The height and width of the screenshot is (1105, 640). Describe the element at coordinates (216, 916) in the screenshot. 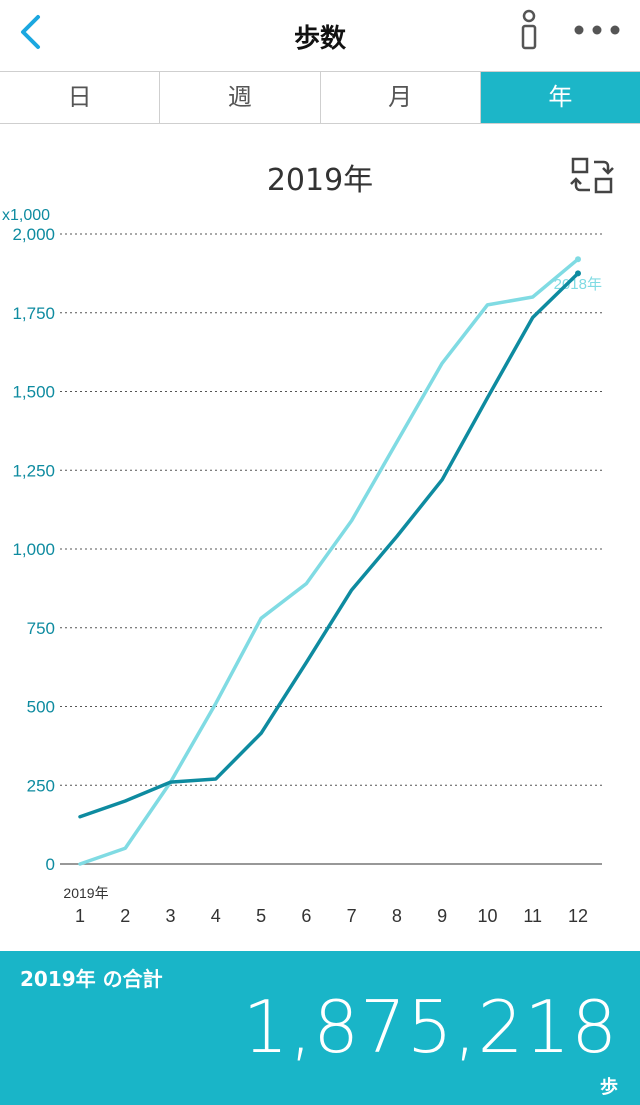

I see `x-tick-label: 4` at that location.